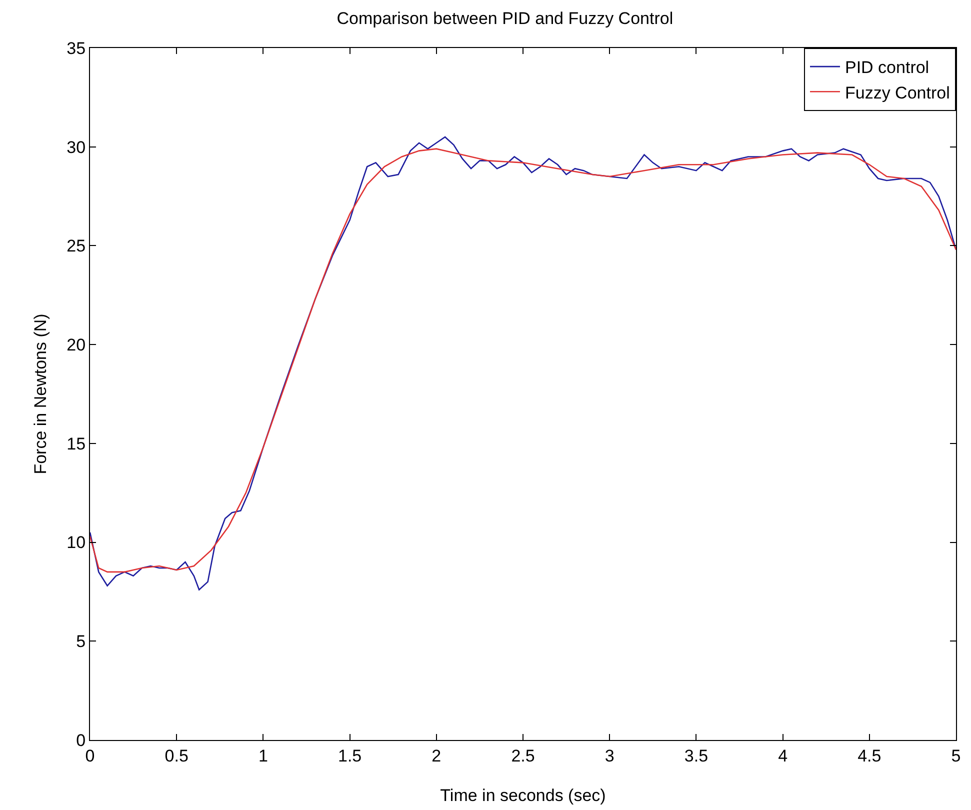 The height and width of the screenshot is (810, 971). What do you see at coordinates (437, 756) in the screenshot?
I see `x-tick-label: 2` at bounding box center [437, 756].